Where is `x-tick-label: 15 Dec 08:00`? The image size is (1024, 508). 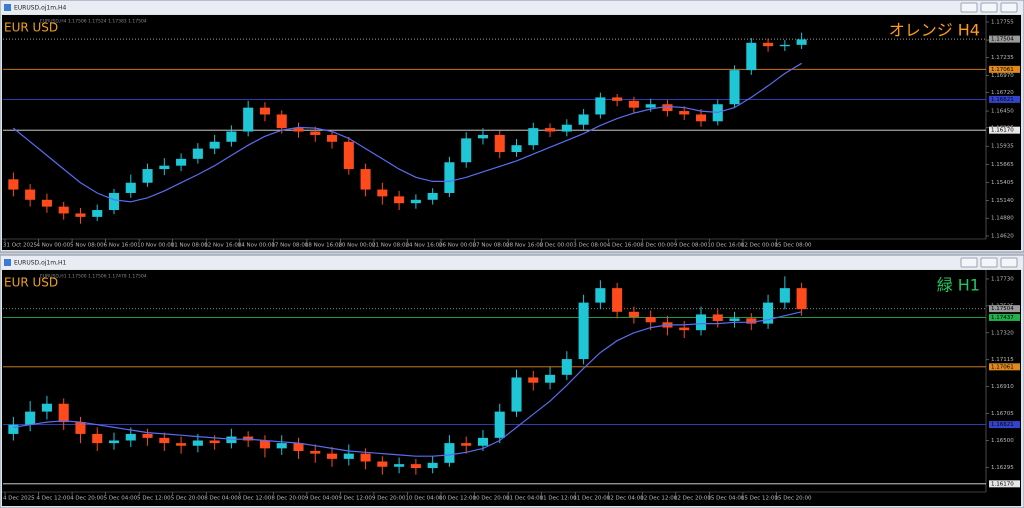 x-tick-label: 15 Dec 08:00 is located at coordinates (792, 246).